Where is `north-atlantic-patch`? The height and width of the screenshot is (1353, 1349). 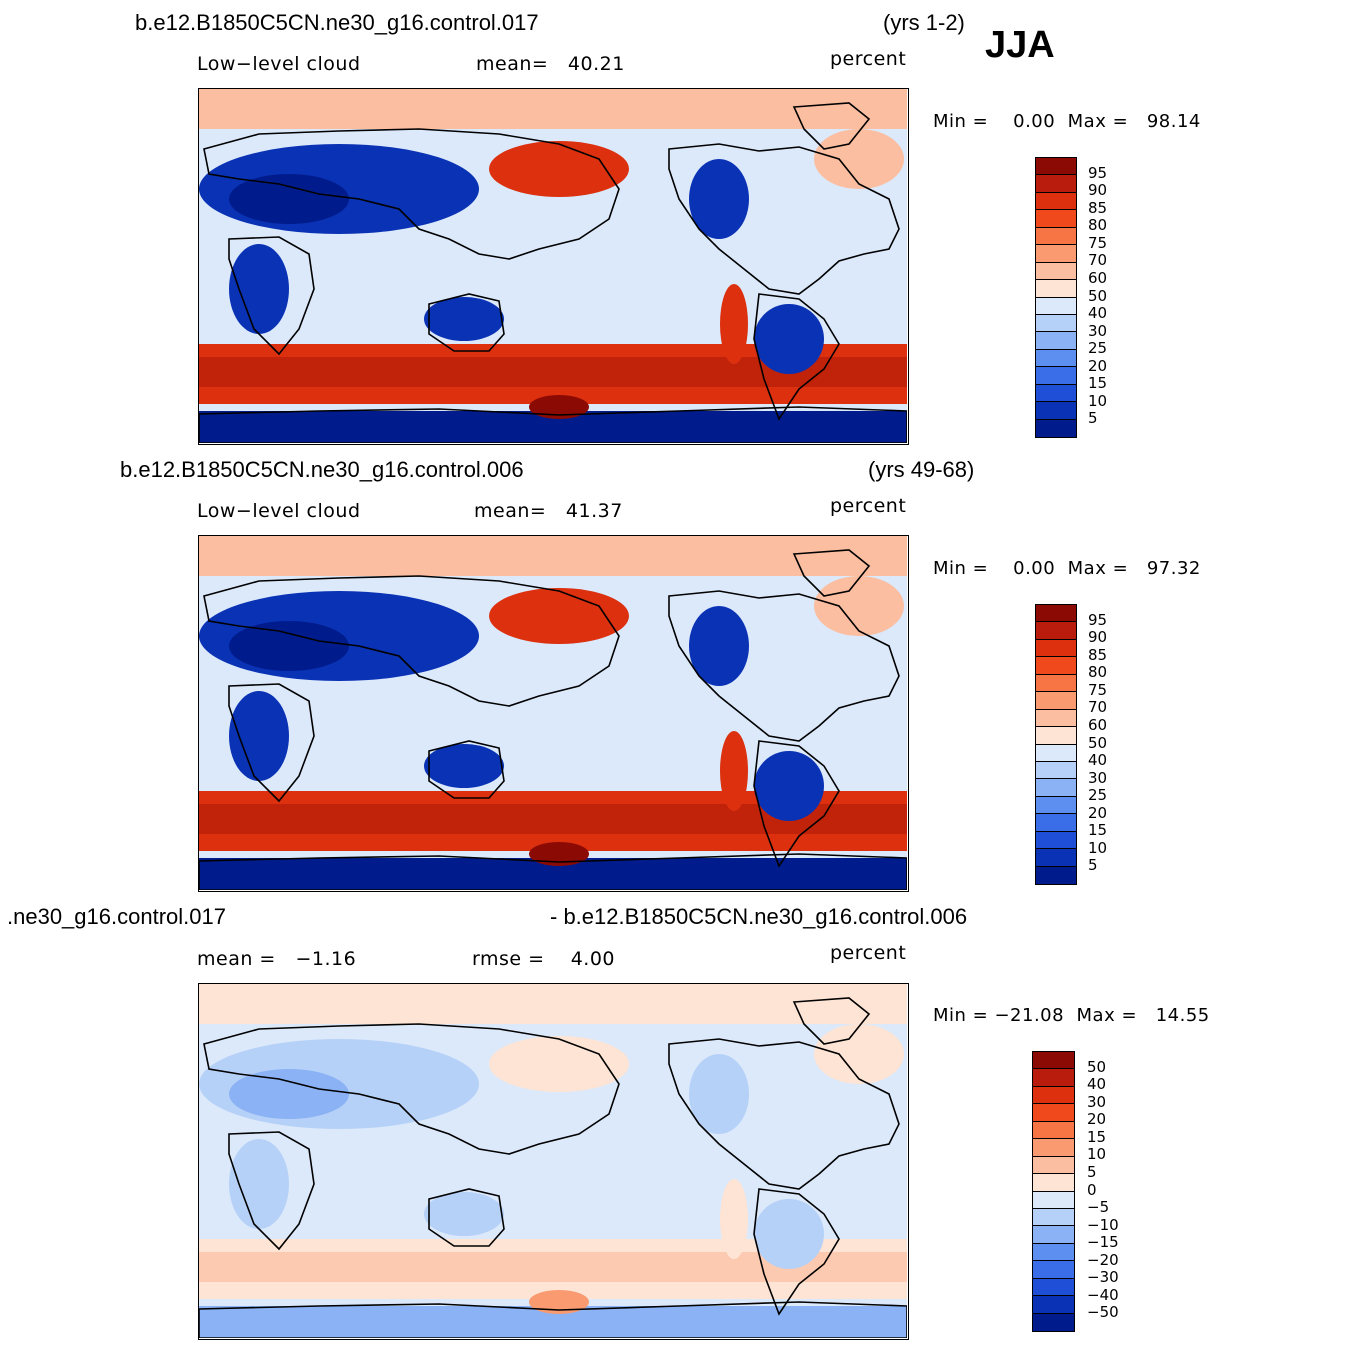
north-atlantic-patch is located at coordinates (859, 159).